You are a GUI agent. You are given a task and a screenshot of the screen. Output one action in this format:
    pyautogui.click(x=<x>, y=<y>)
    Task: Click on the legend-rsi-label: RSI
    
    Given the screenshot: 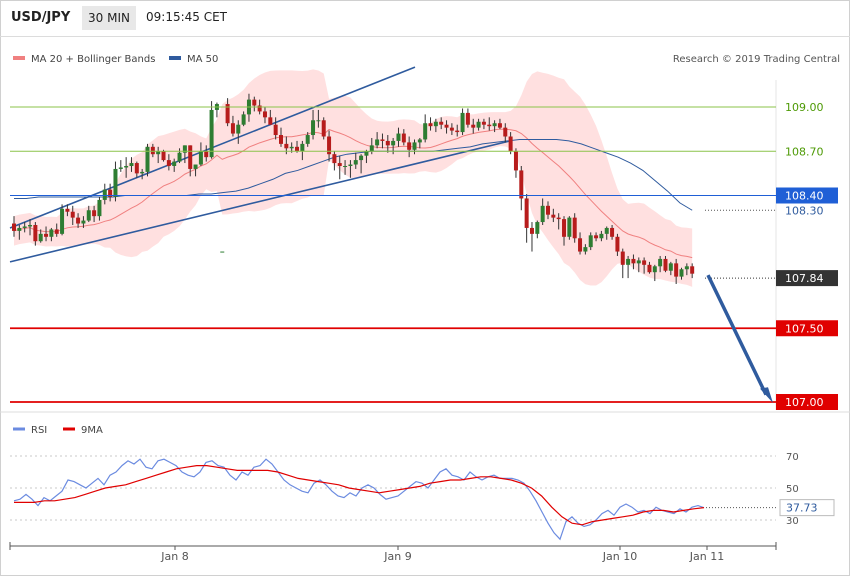 What is the action you would take?
    pyautogui.click(x=39, y=430)
    